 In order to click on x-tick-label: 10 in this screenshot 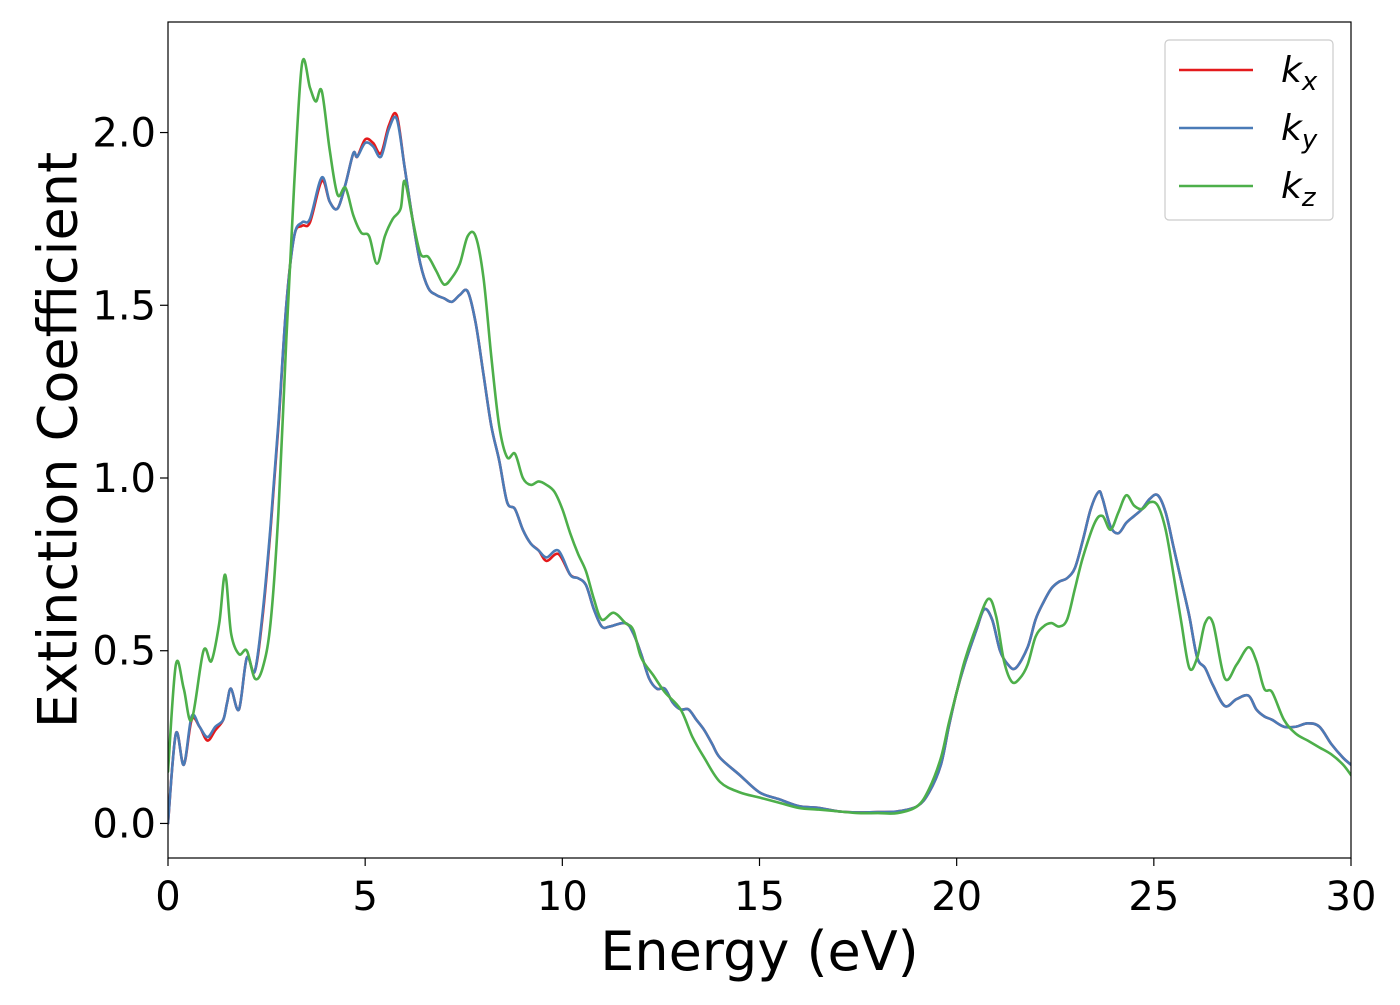, I will do `click(562, 897)`.